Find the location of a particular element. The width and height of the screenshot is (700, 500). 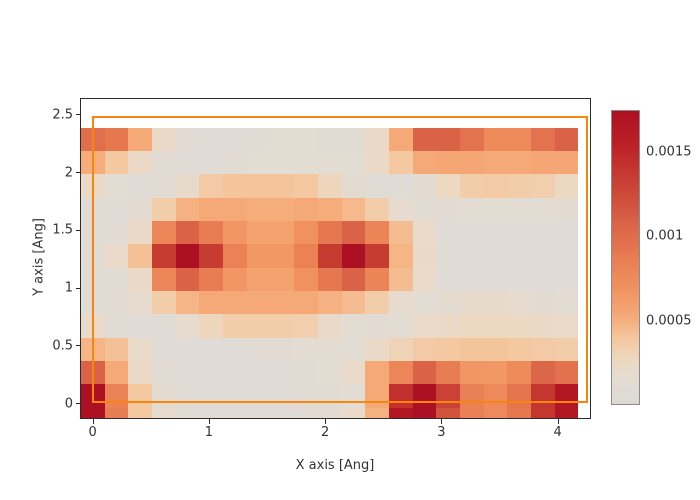

colorbar is located at coordinates (625, 257).